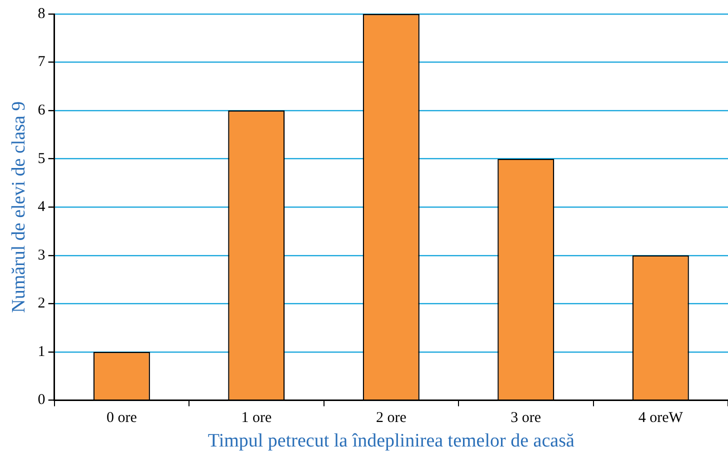  What do you see at coordinates (256, 418) in the screenshot?
I see `x-tick-label: 1 ore` at bounding box center [256, 418].